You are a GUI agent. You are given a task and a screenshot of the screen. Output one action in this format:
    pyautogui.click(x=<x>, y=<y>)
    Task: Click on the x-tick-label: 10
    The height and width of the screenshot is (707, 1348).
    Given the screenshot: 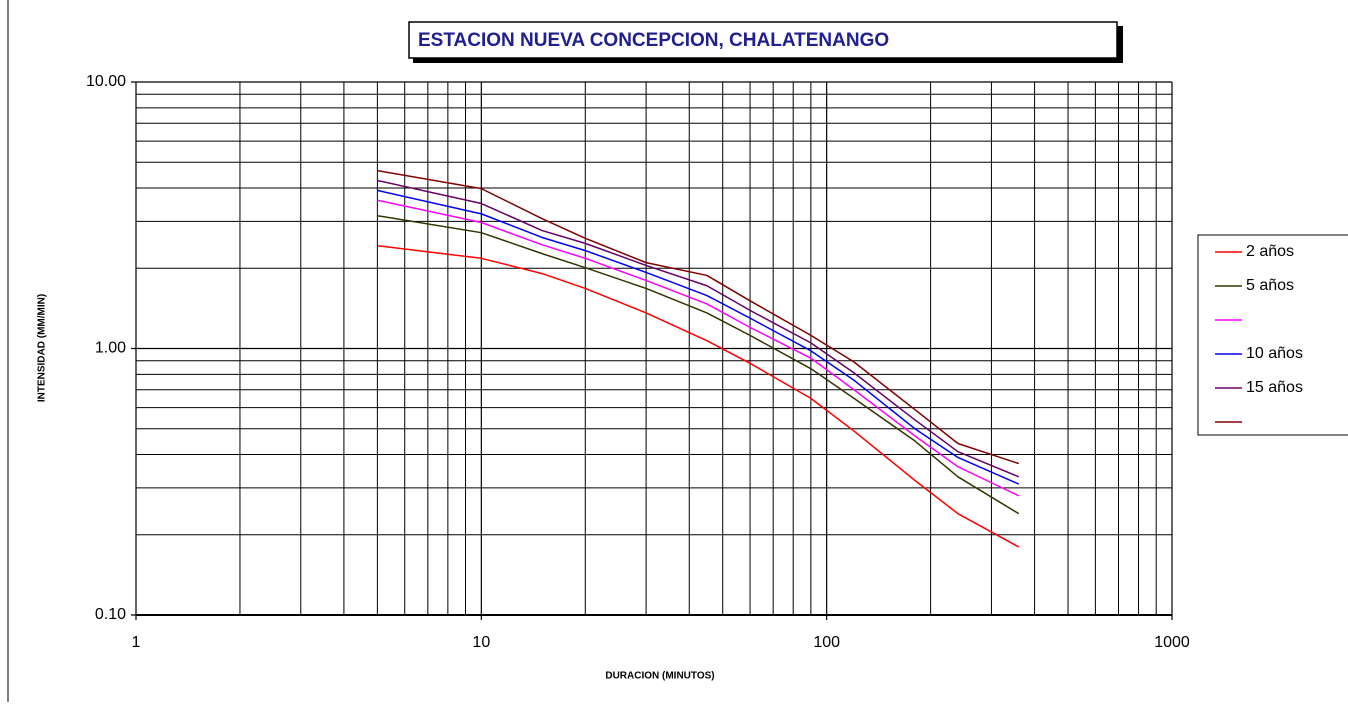 What is the action you would take?
    pyautogui.click(x=481, y=642)
    